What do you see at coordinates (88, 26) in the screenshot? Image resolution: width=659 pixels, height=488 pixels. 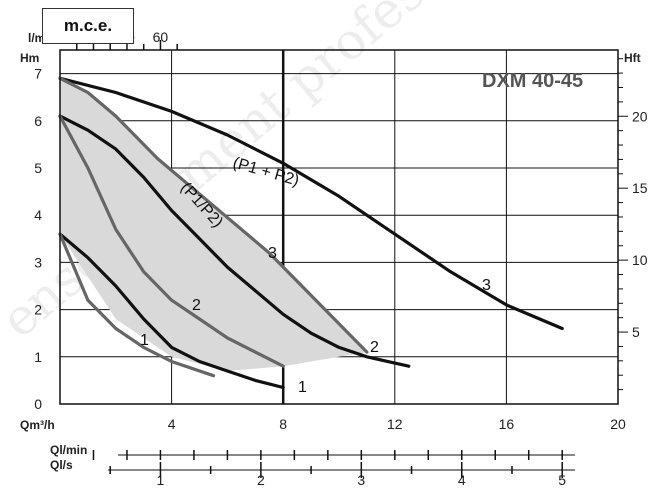 I see `header-box: m.c.e.` at bounding box center [88, 26].